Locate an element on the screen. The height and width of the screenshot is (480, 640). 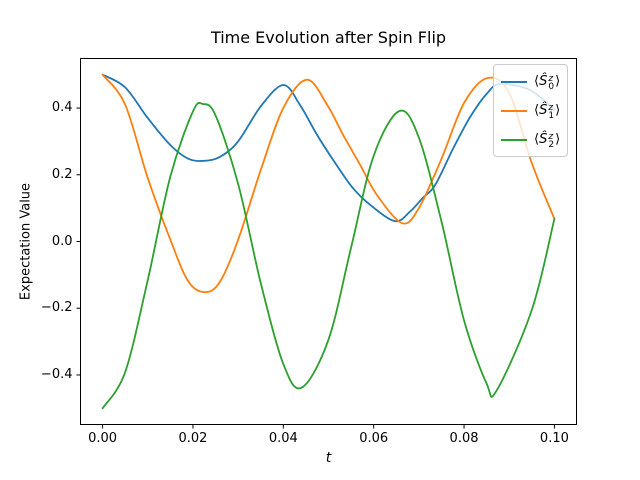
y-tick-label: 0.4 is located at coordinates (62, 108).